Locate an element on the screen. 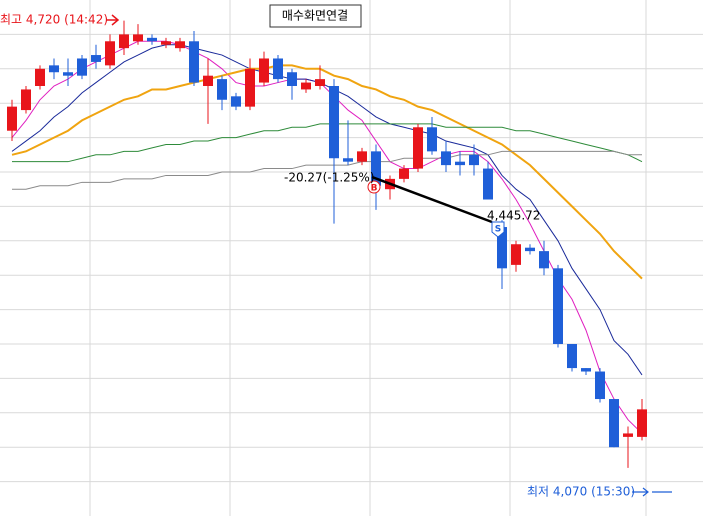 This screenshot has height=516, width=703. trade-label: -20.27(-1.25%) is located at coordinates (329, 178).